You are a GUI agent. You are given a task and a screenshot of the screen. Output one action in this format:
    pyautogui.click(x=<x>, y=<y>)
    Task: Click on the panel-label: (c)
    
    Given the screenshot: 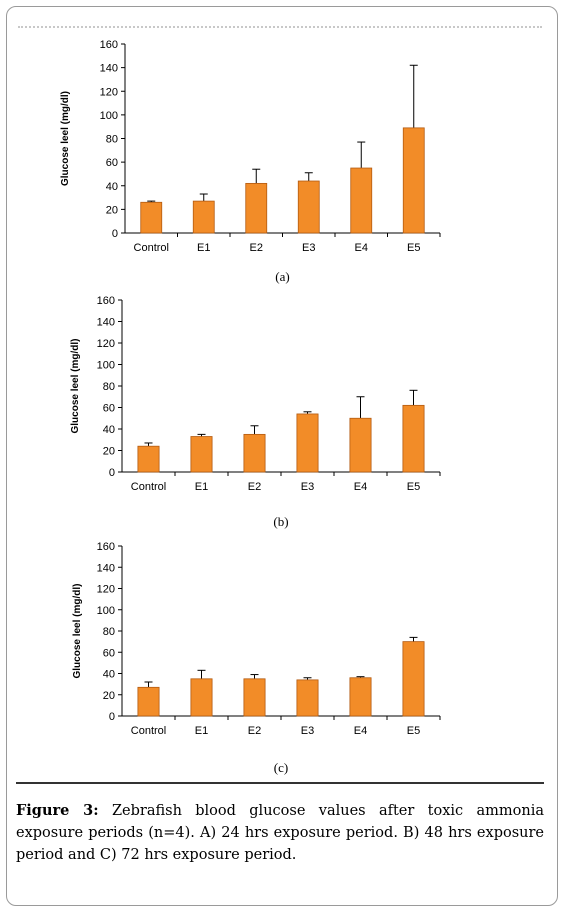 What is the action you would take?
    pyautogui.click(x=281, y=767)
    